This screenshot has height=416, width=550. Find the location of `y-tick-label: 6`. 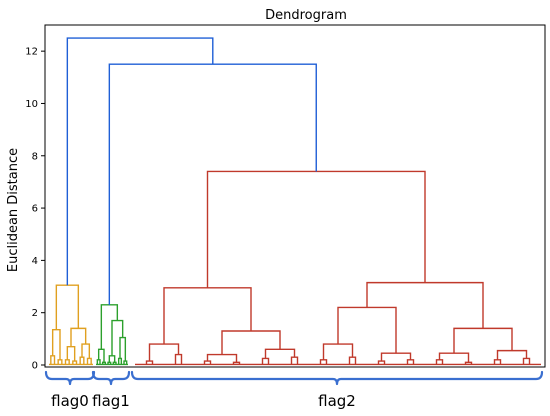

y-tick-label: 6 is located at coordinates (35, 209).